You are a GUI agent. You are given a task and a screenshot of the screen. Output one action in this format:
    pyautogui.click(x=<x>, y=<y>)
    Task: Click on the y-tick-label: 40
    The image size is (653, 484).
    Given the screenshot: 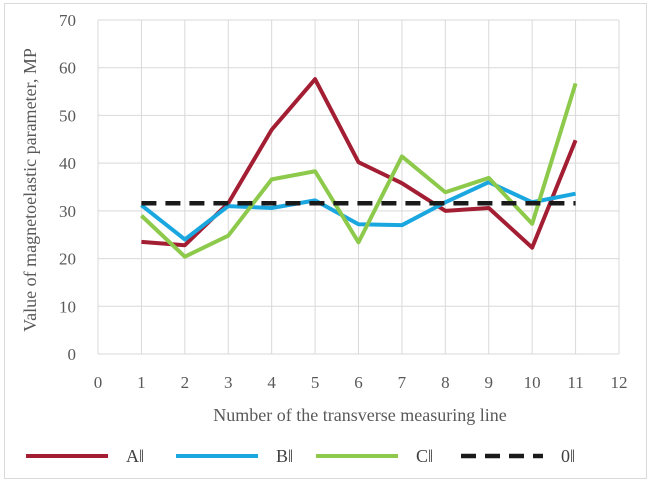 What is the action you would take?
    pyautogui.click(x=67, y=163)
    